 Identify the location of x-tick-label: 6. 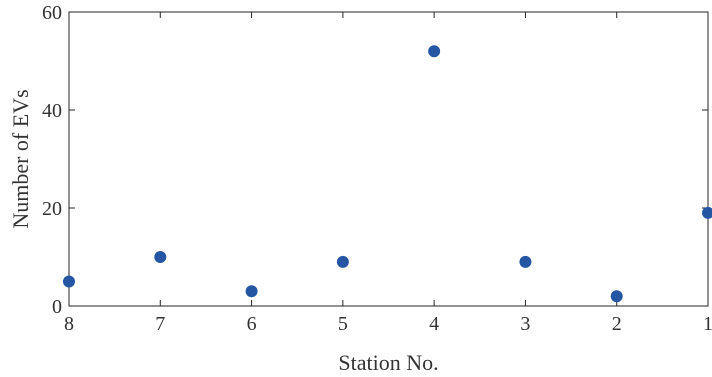
(252, 324).